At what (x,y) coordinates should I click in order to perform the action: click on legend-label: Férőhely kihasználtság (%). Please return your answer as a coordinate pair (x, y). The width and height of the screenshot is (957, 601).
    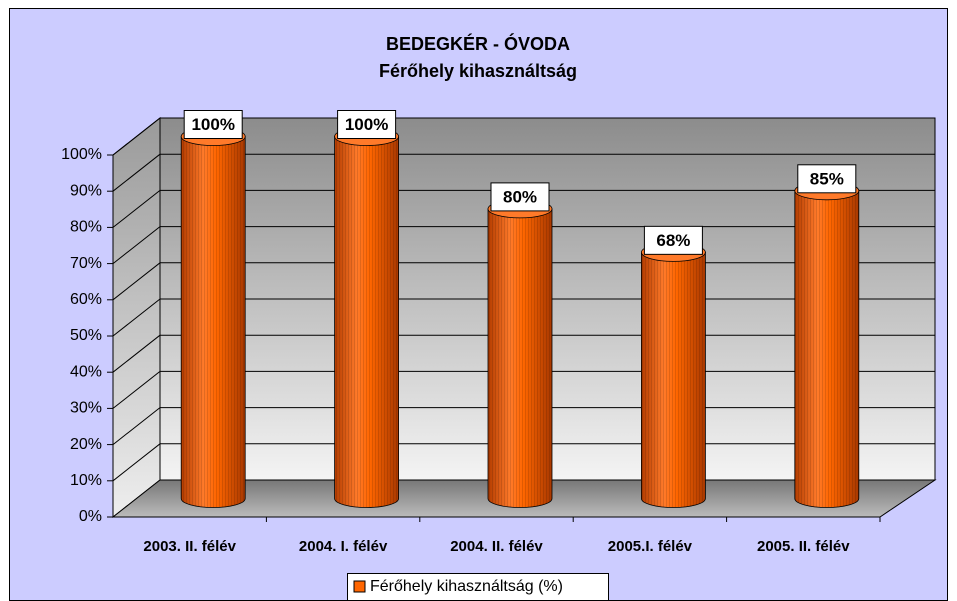
    Looking at the image, I should click on (466, 586).